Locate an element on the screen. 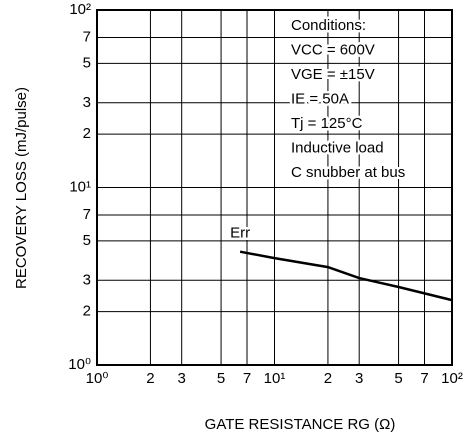  x-axis-label: GATE RESISTANCE RG (Ω) is located at coordinates (300, 424).